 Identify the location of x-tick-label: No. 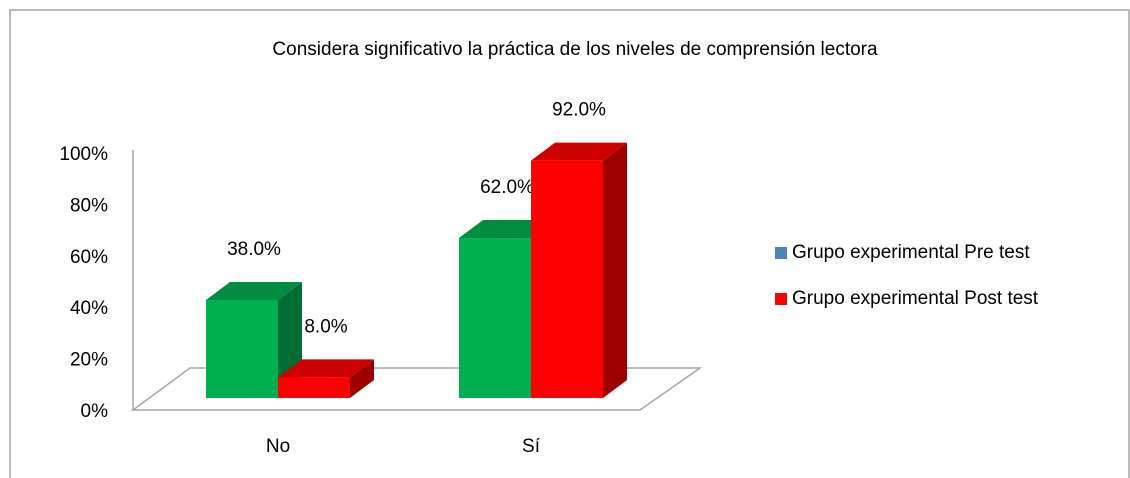
(278, 446).